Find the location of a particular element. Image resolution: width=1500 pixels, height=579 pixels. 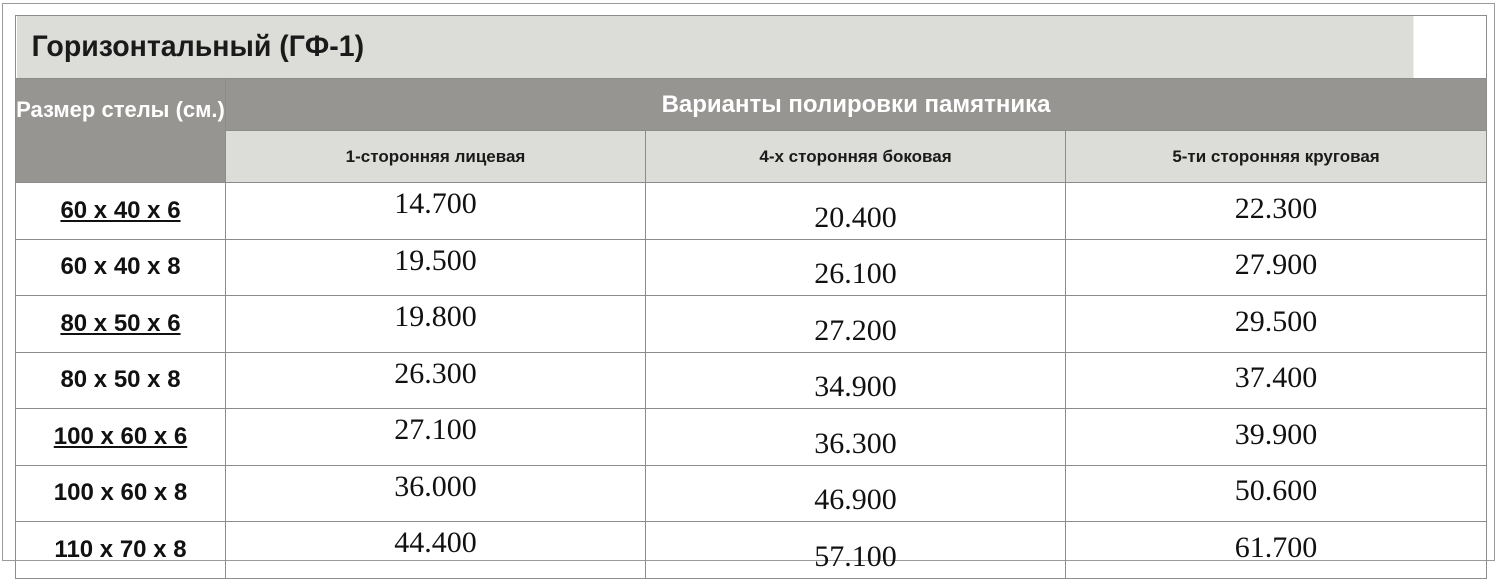

size-cell: 80 x 50 x 6 is located at coordinates (120, 324).